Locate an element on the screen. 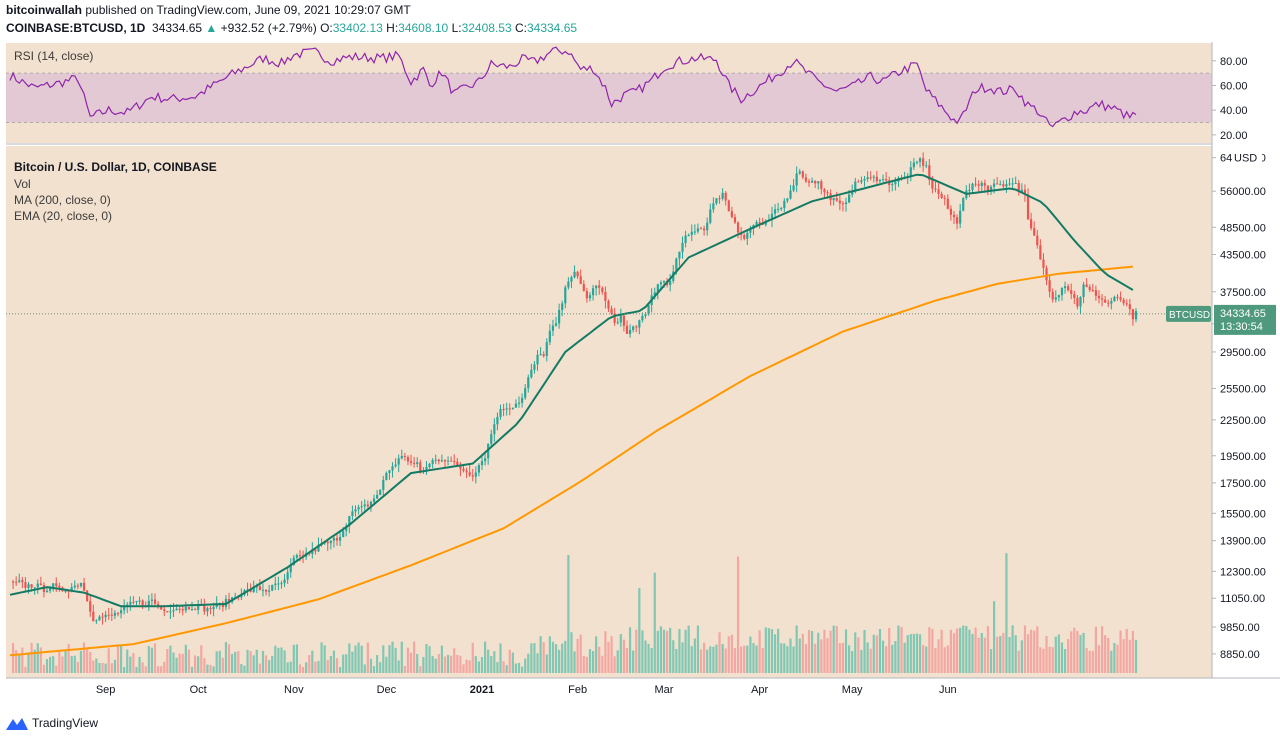 The height and width of the screenshot is (740, 1280). close-value: 34334.65 is located at coordinates (552, 28).